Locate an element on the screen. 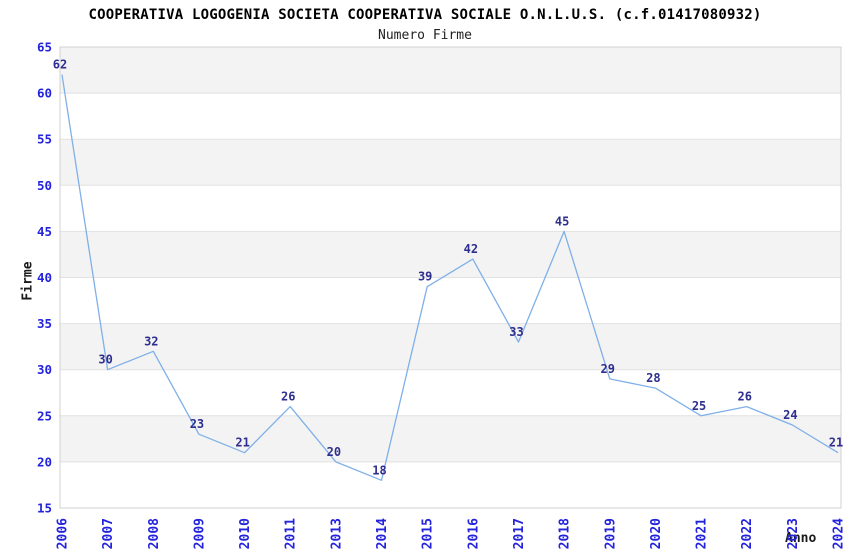 This screenshot has height=550, width=850. data-point-label: 24 is located at coordinates (790, 415).